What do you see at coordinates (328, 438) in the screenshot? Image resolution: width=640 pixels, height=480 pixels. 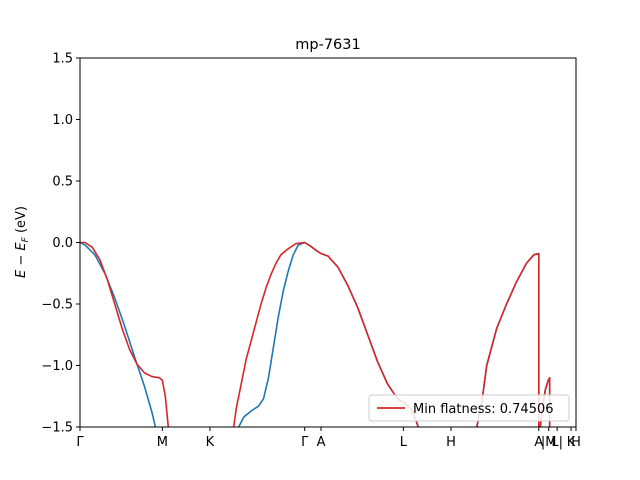 I see `x-axis: Γ M K Γ A L H A|ML| KH` at bounding box center [328, 438].